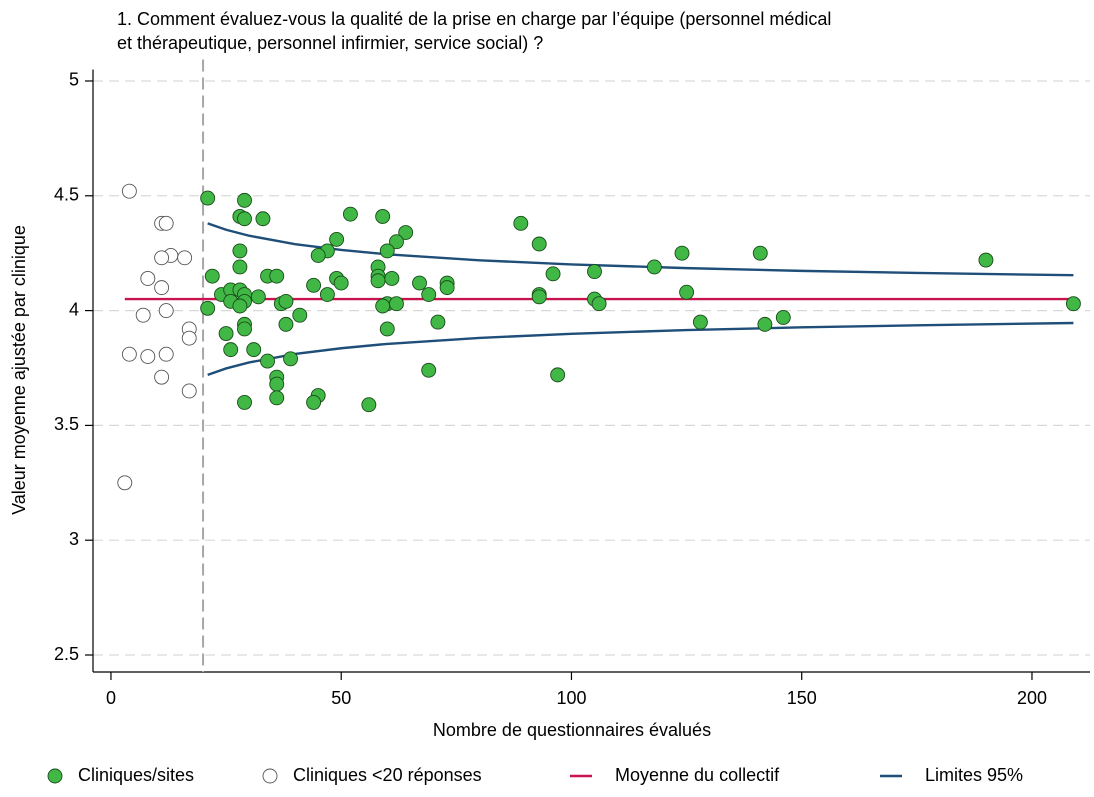 Image resolution: width=1094 pixels, height=797 pixels. Describe the element at coordinates (74, 539) in the screenshot. I see `y-tick-label: 3` at that location.